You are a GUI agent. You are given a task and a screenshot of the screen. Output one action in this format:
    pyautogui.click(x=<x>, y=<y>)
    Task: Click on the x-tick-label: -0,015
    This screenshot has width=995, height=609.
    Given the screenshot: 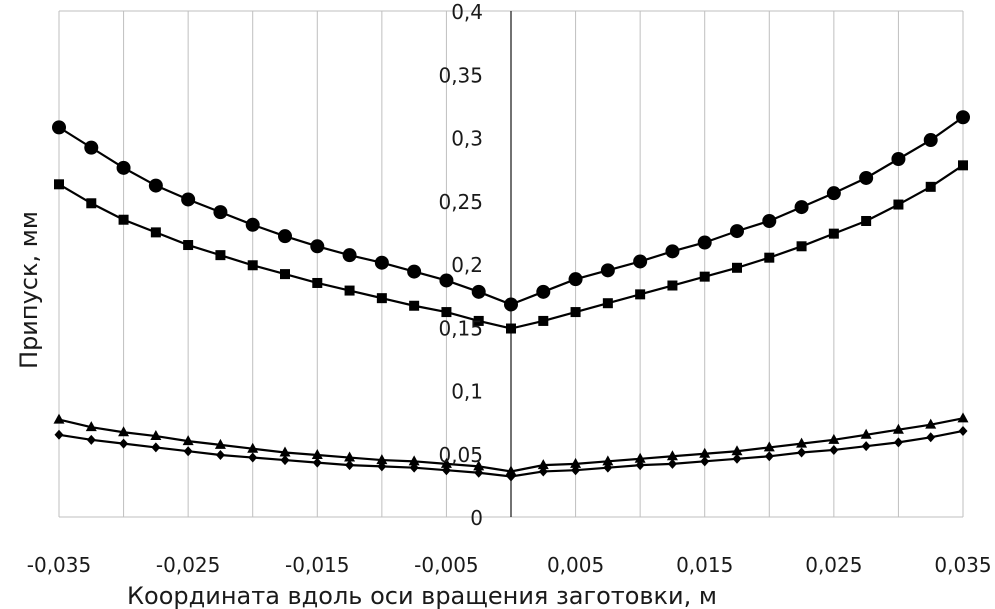 What is the action you would take?
    pyautogui.click(x=317, y=565)
    